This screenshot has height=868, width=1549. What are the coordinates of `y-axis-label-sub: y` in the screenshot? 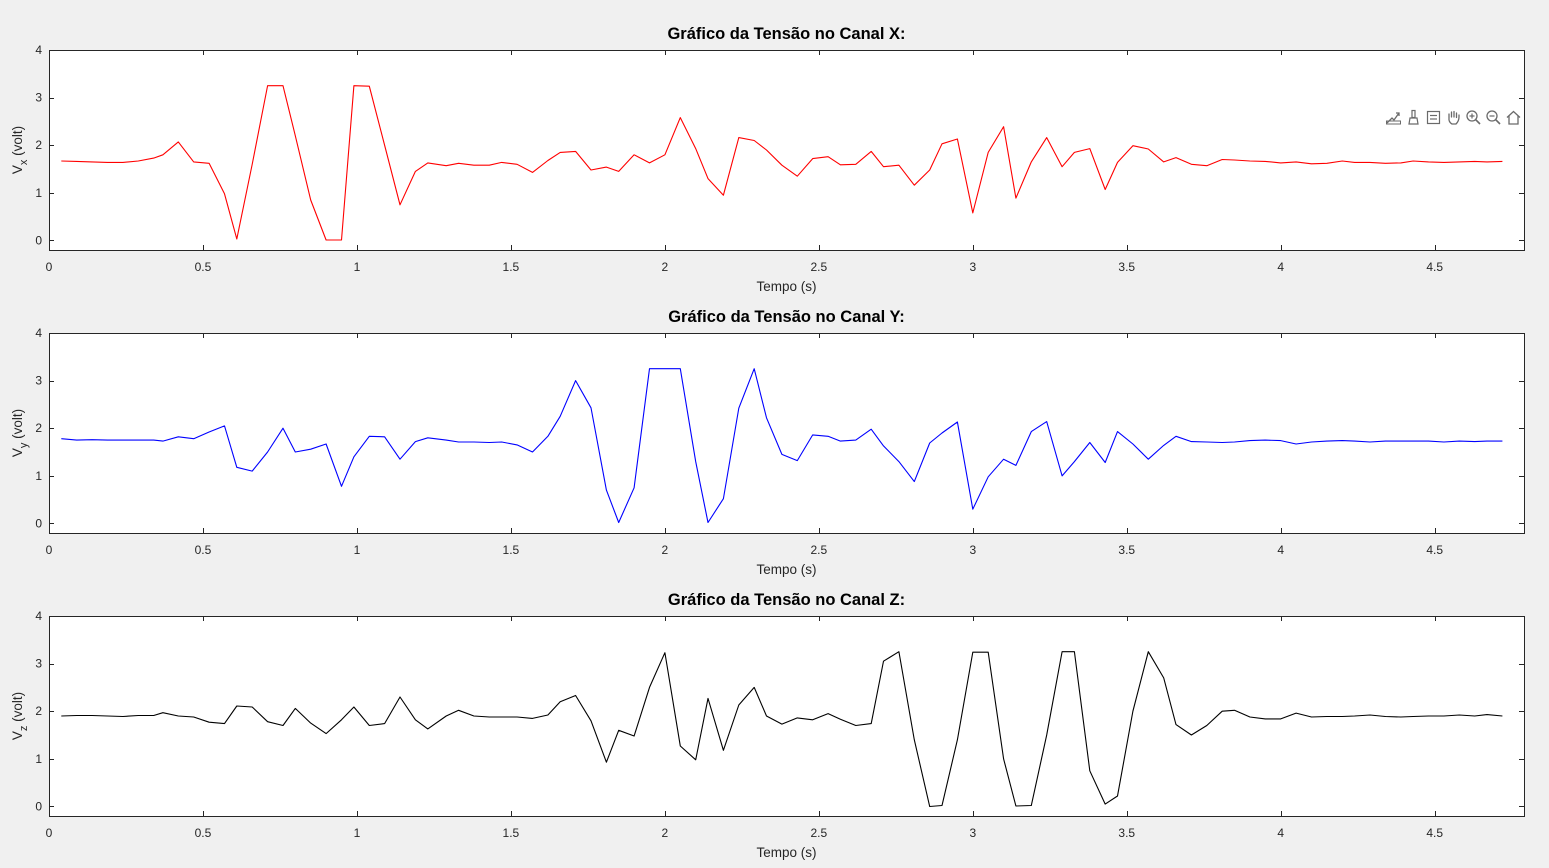 It's located at (24, 445).